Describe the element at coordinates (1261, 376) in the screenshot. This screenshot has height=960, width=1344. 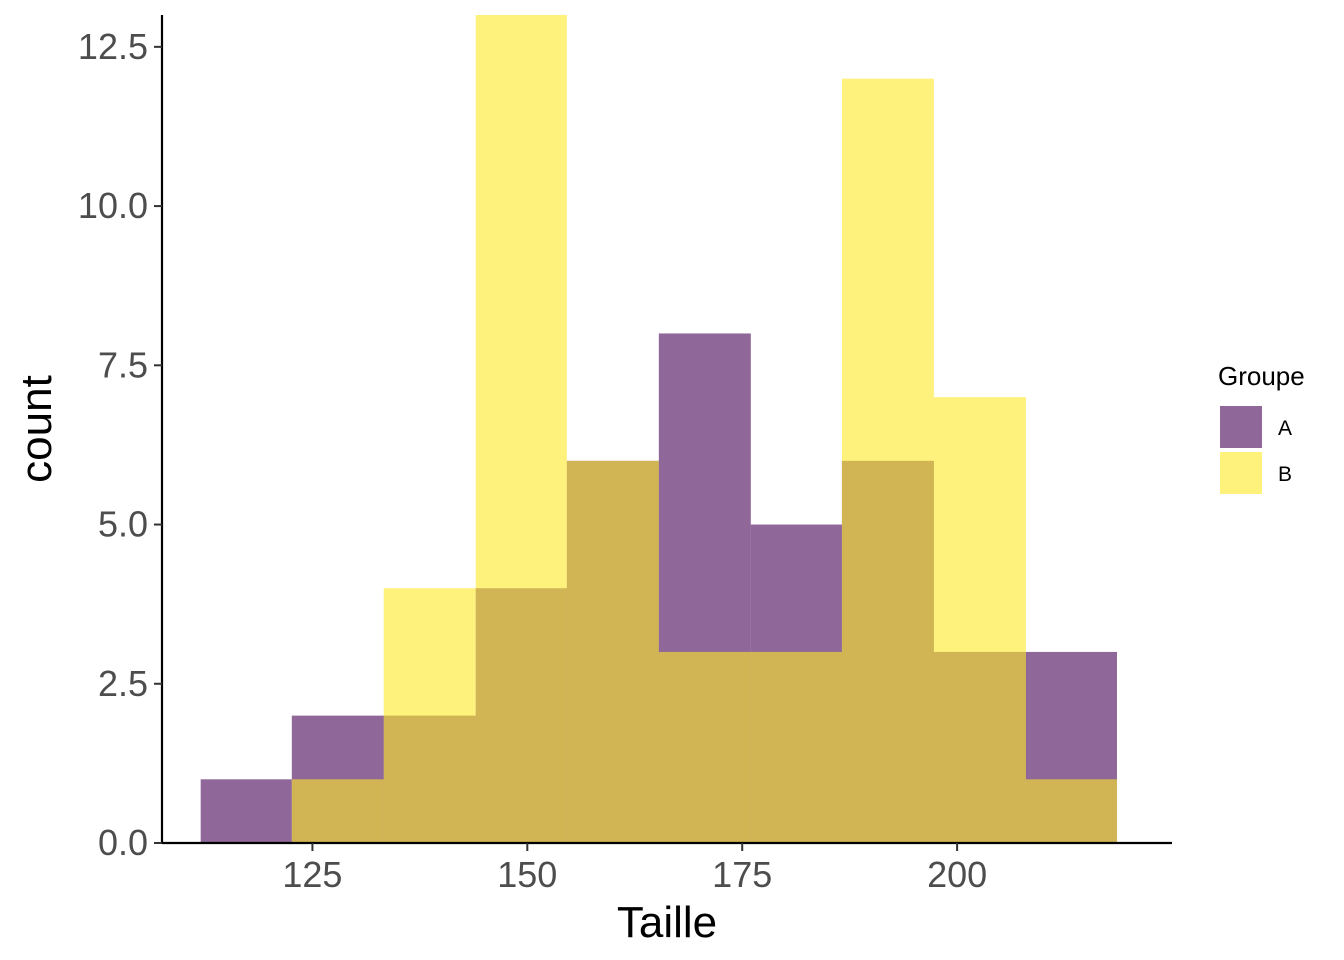
I see `legend-title: Groupe` at that location.